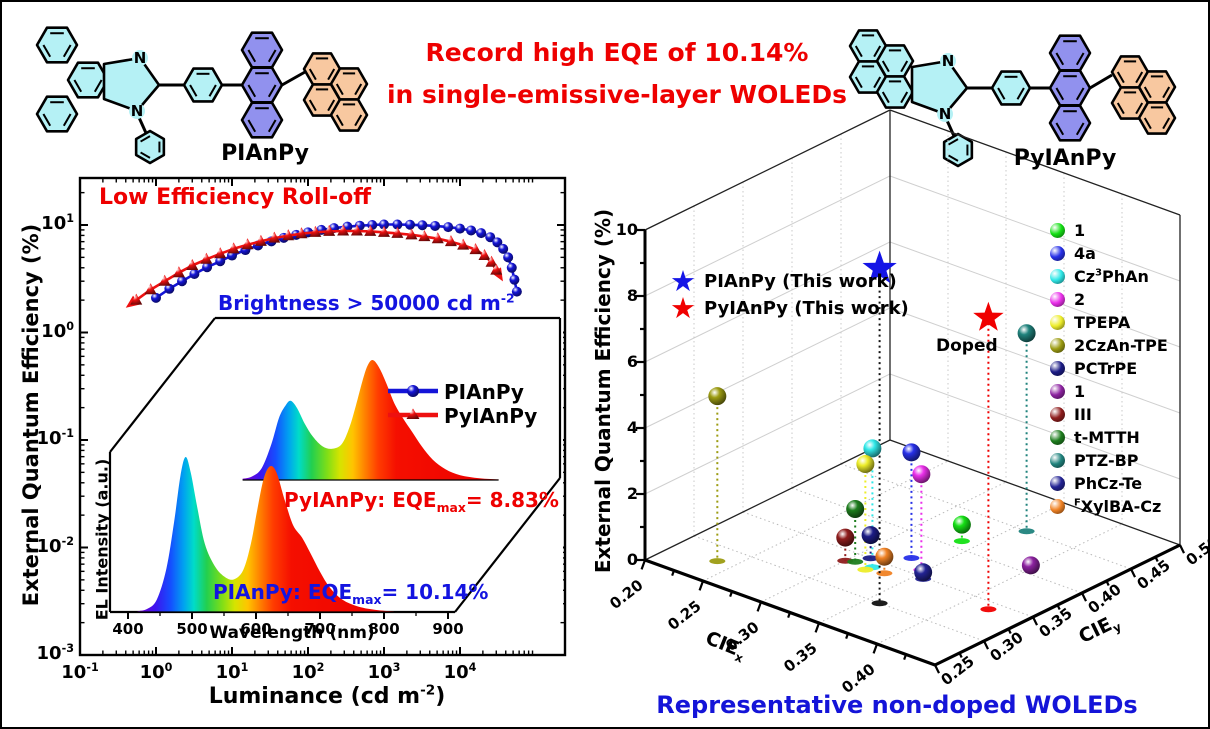  Describe the element at coordinates (879, 267) in the screenshot. I see `star-PIAnPy` at that location.